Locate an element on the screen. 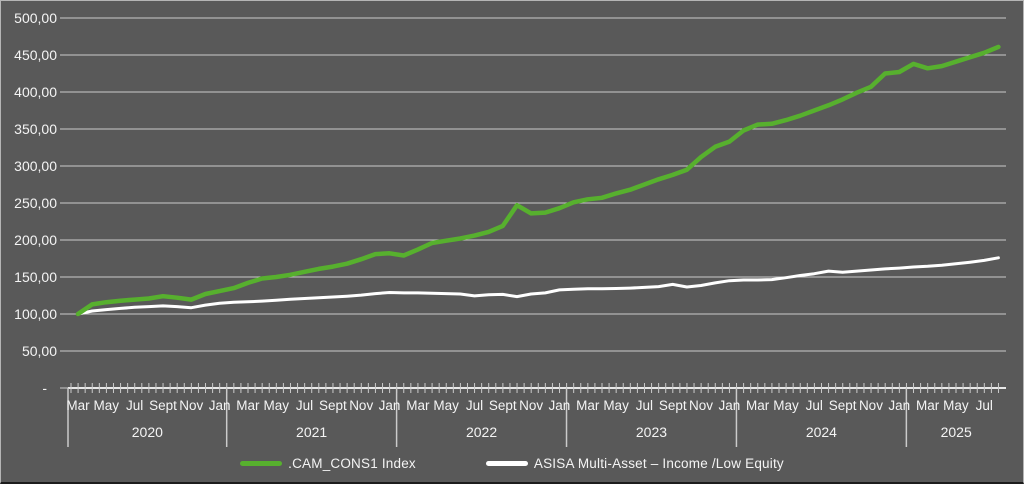 This screenshot has width=1024, height=484. y-tick-label: 500,00 is located at coordinates (35, 18).